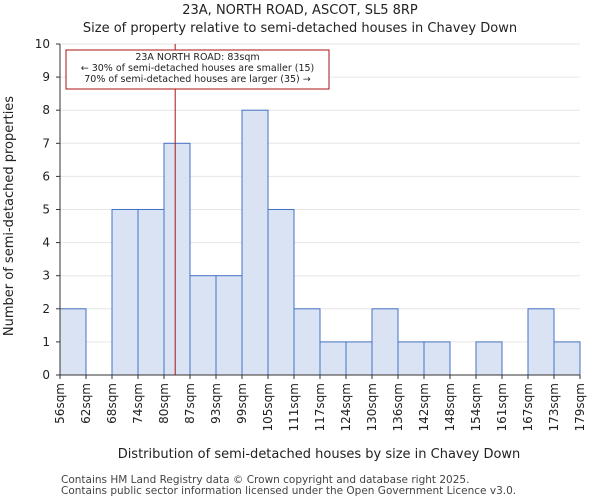 Image resolution: width=600 pixels, height=500 pixels. Describe the element at coordinates (9, 216) in the screenshot. I see `y-axis-label: Number of semi-detached properties` at that location.